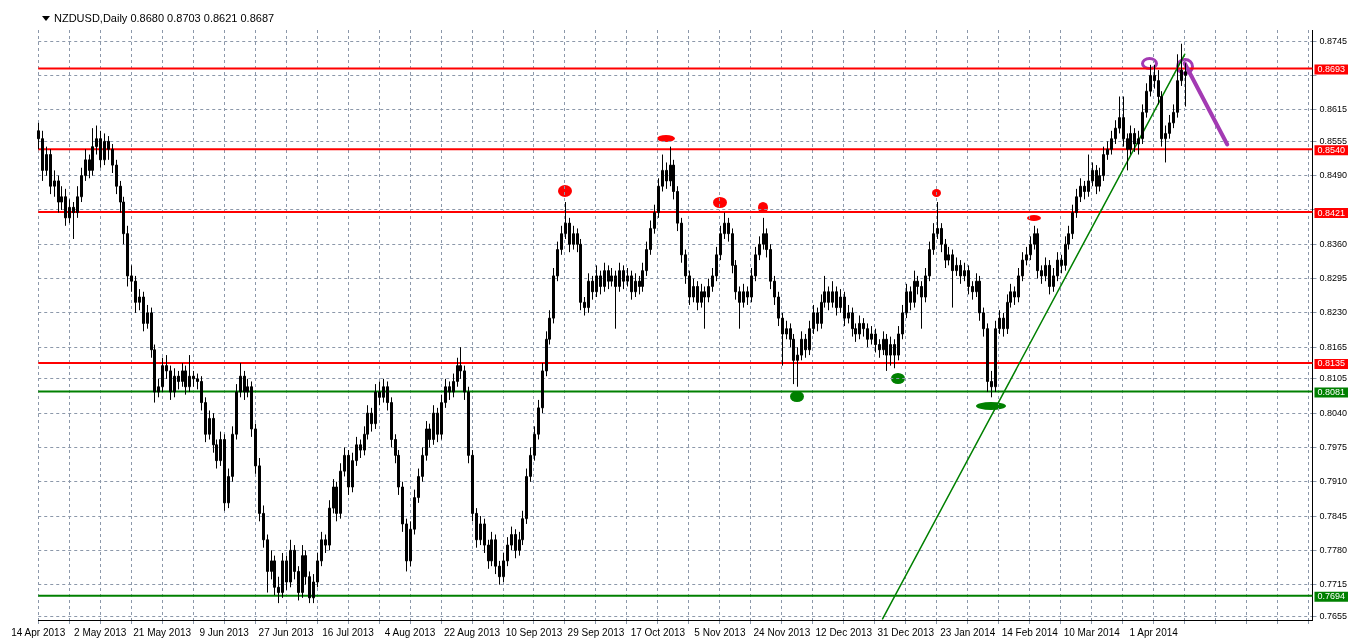 The width and height of the screenshot is (1362, 643). What do you see at coordinates (100, 632) in the screenshot?
I see `x-tick-label: 2 May 2013` at bounding box center [100, 632].